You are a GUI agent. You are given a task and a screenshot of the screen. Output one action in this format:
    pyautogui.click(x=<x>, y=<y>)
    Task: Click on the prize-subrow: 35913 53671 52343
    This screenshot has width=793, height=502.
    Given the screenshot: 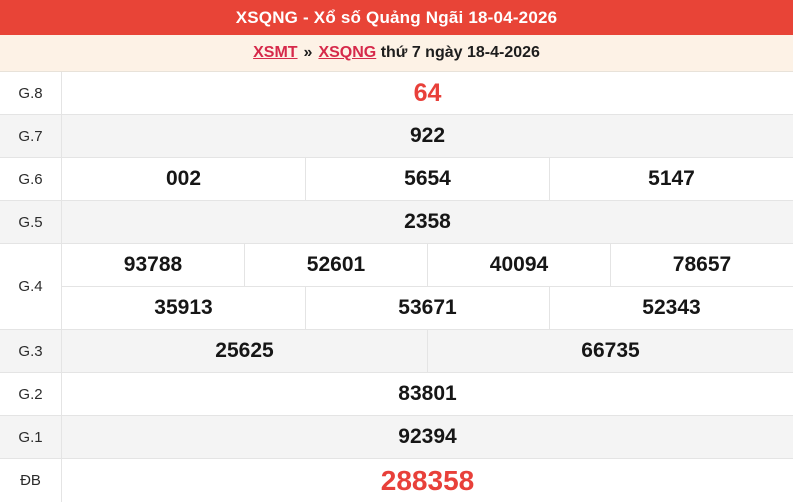 What is the action you would take?
    pyautogui.click(x=427, y=307)
    